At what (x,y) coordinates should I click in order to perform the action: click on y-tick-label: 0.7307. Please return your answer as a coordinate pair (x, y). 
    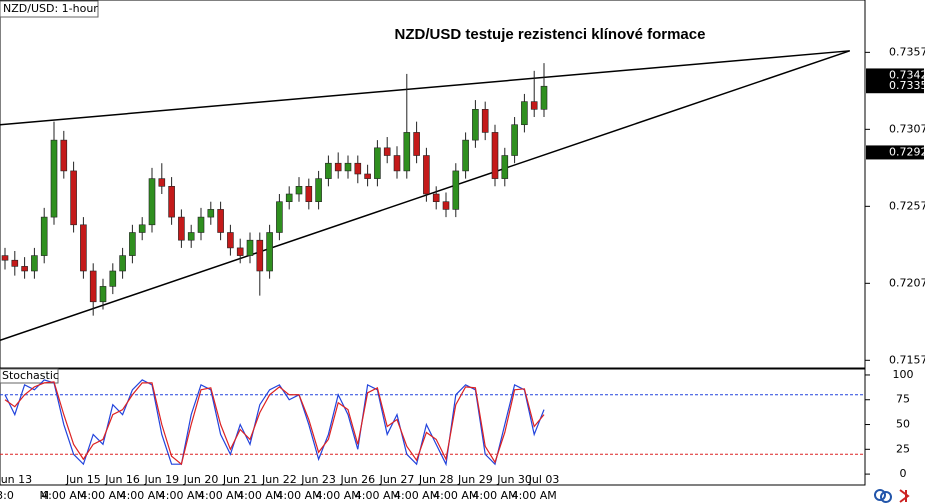
    Looking at the image, I should click on (907, 128).